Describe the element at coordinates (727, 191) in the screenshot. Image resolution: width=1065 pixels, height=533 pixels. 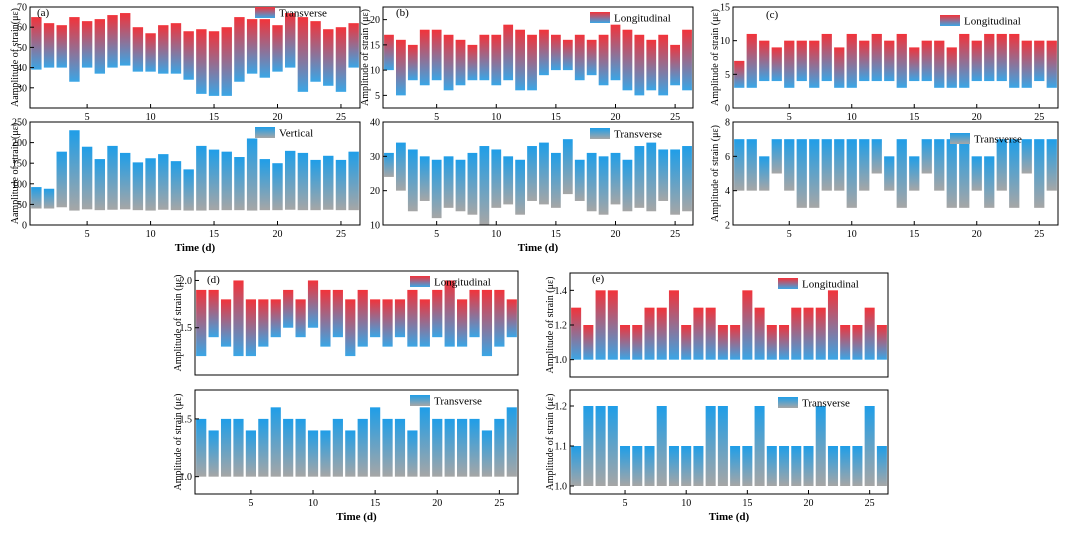
I see `y-tick-label: 4` at that location.